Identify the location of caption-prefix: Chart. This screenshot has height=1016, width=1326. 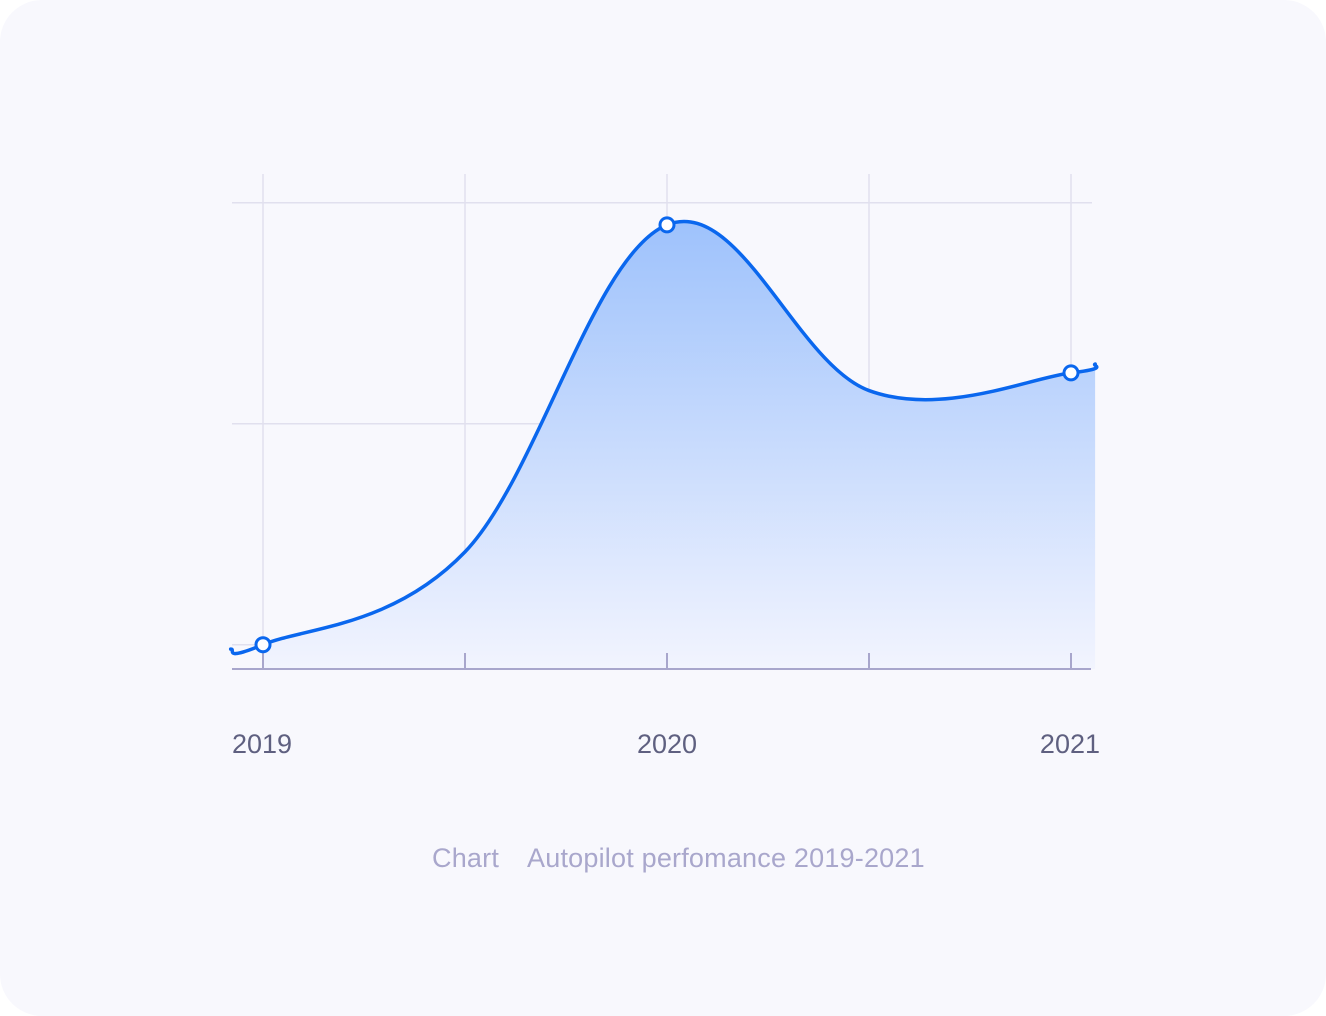
(466, 858).